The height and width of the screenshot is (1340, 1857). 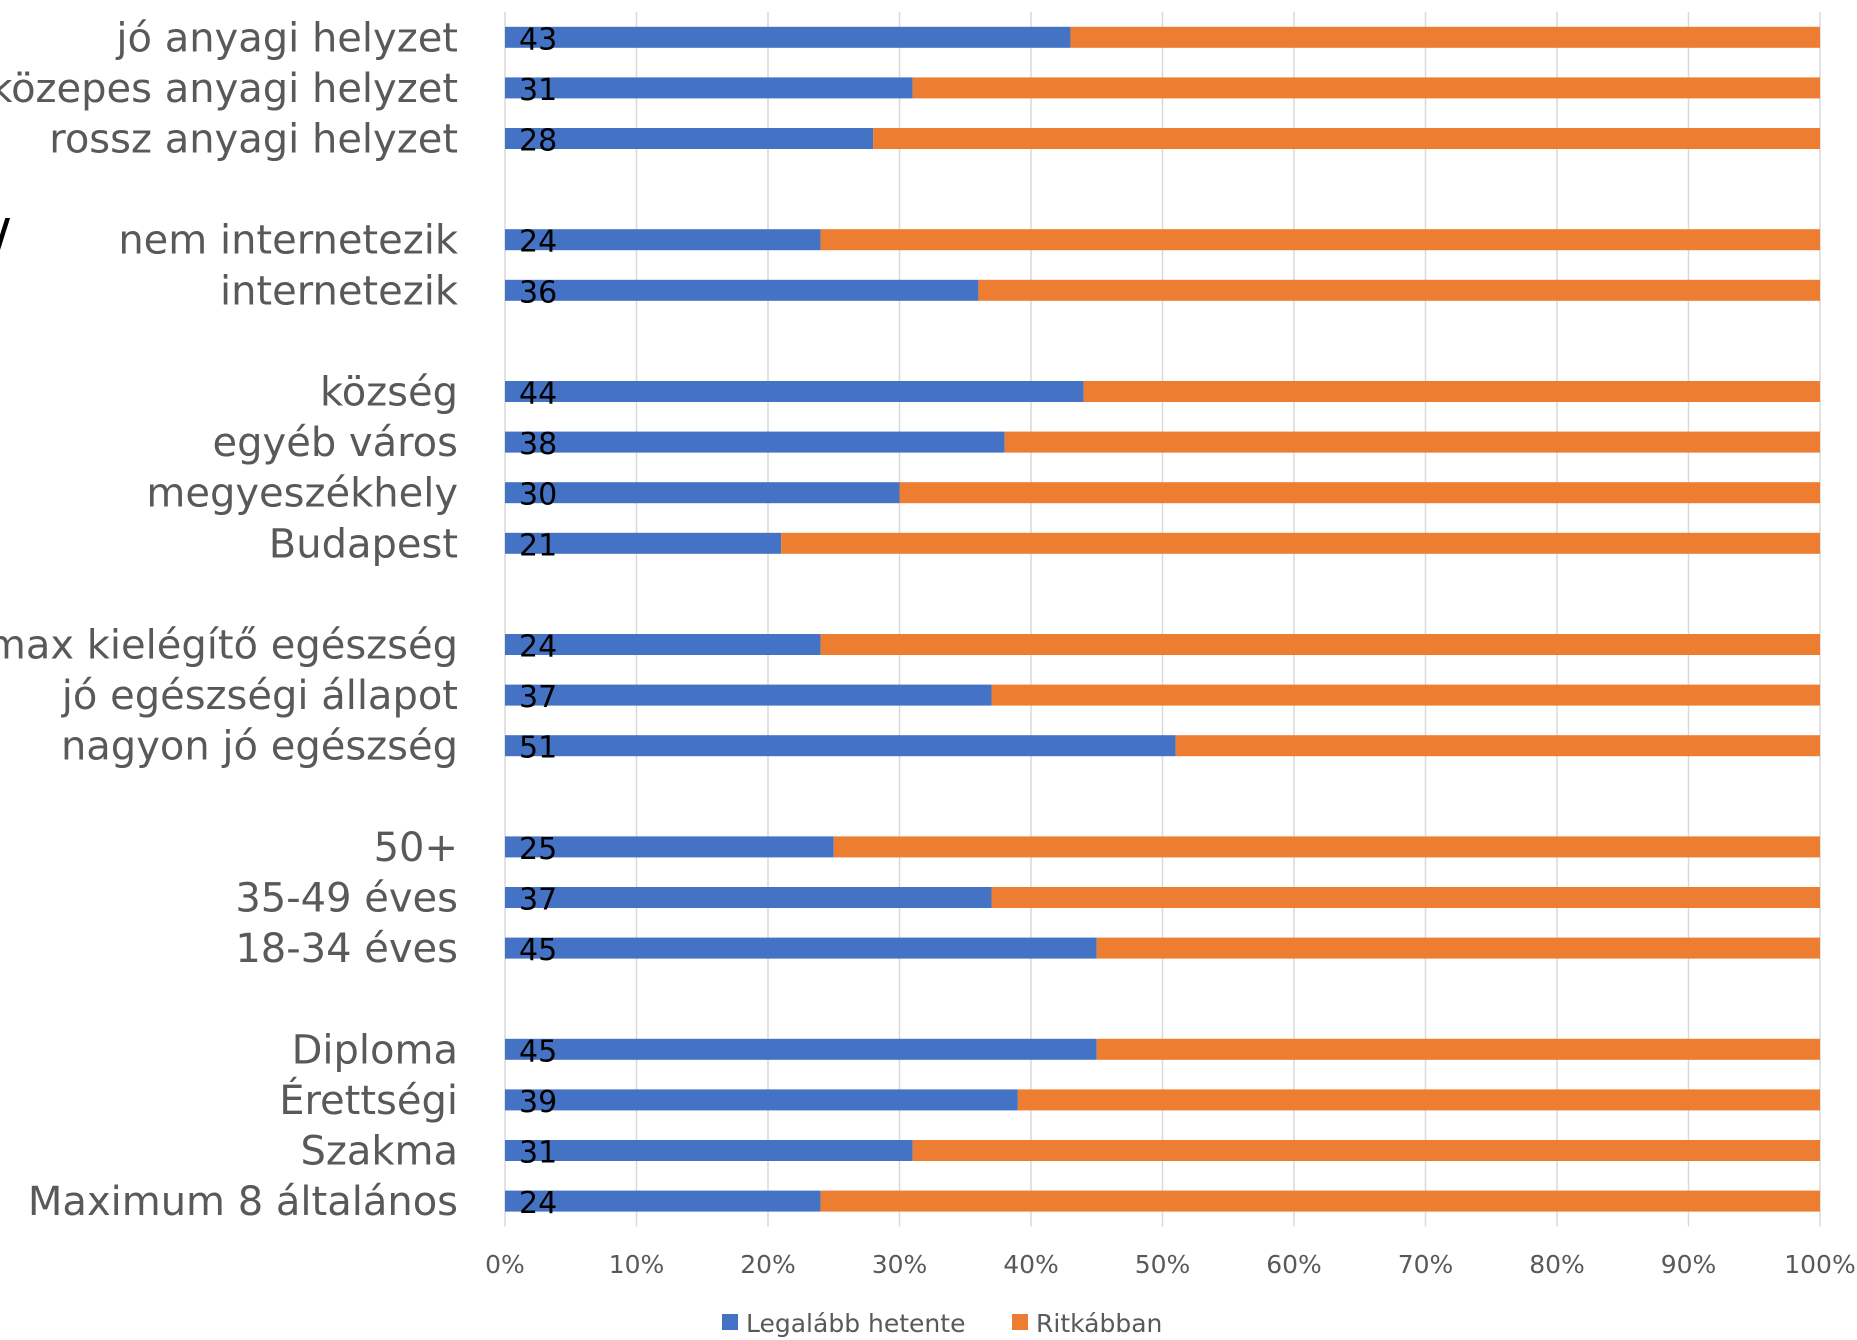 I want to click on category-label: Érettségi, so click(x=368, y=1100).